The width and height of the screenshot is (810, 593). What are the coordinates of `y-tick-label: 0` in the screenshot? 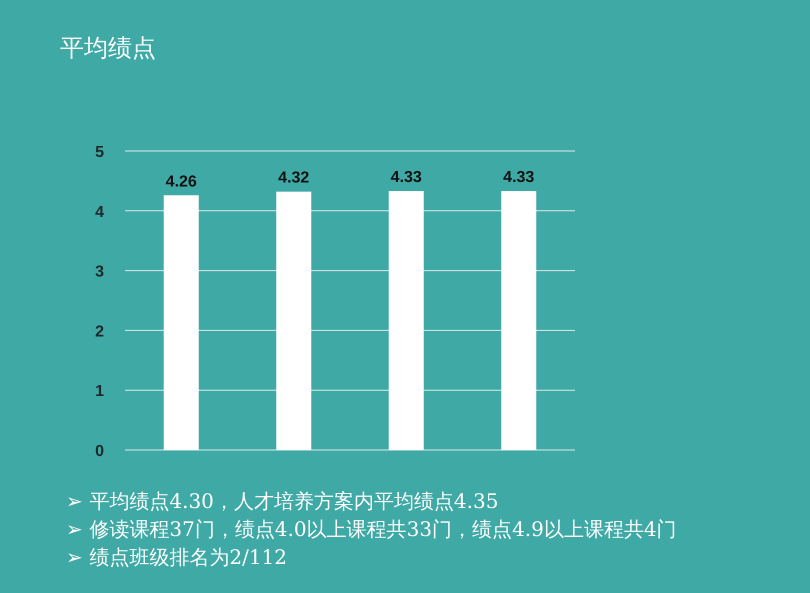 It's located at (99, 451).